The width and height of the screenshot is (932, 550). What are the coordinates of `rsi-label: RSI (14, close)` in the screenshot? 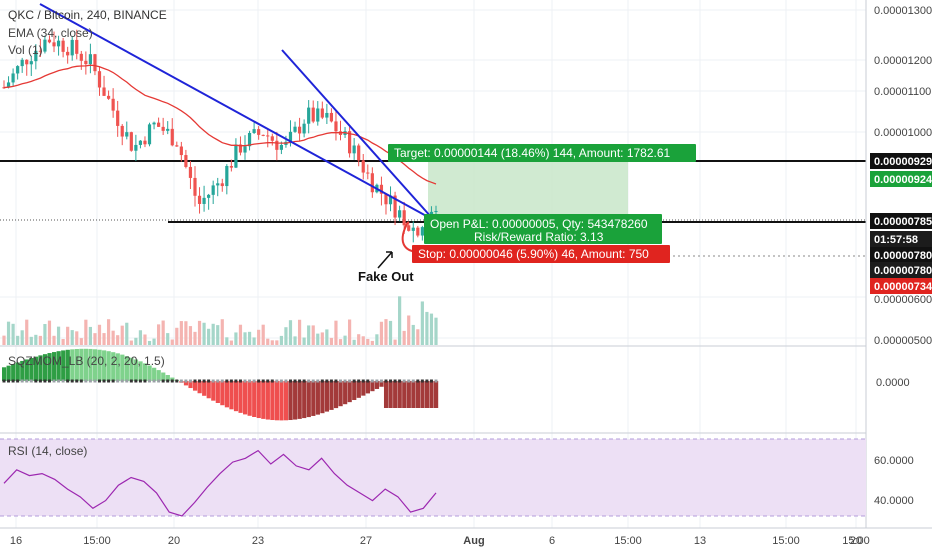 It's located at (47, 451).